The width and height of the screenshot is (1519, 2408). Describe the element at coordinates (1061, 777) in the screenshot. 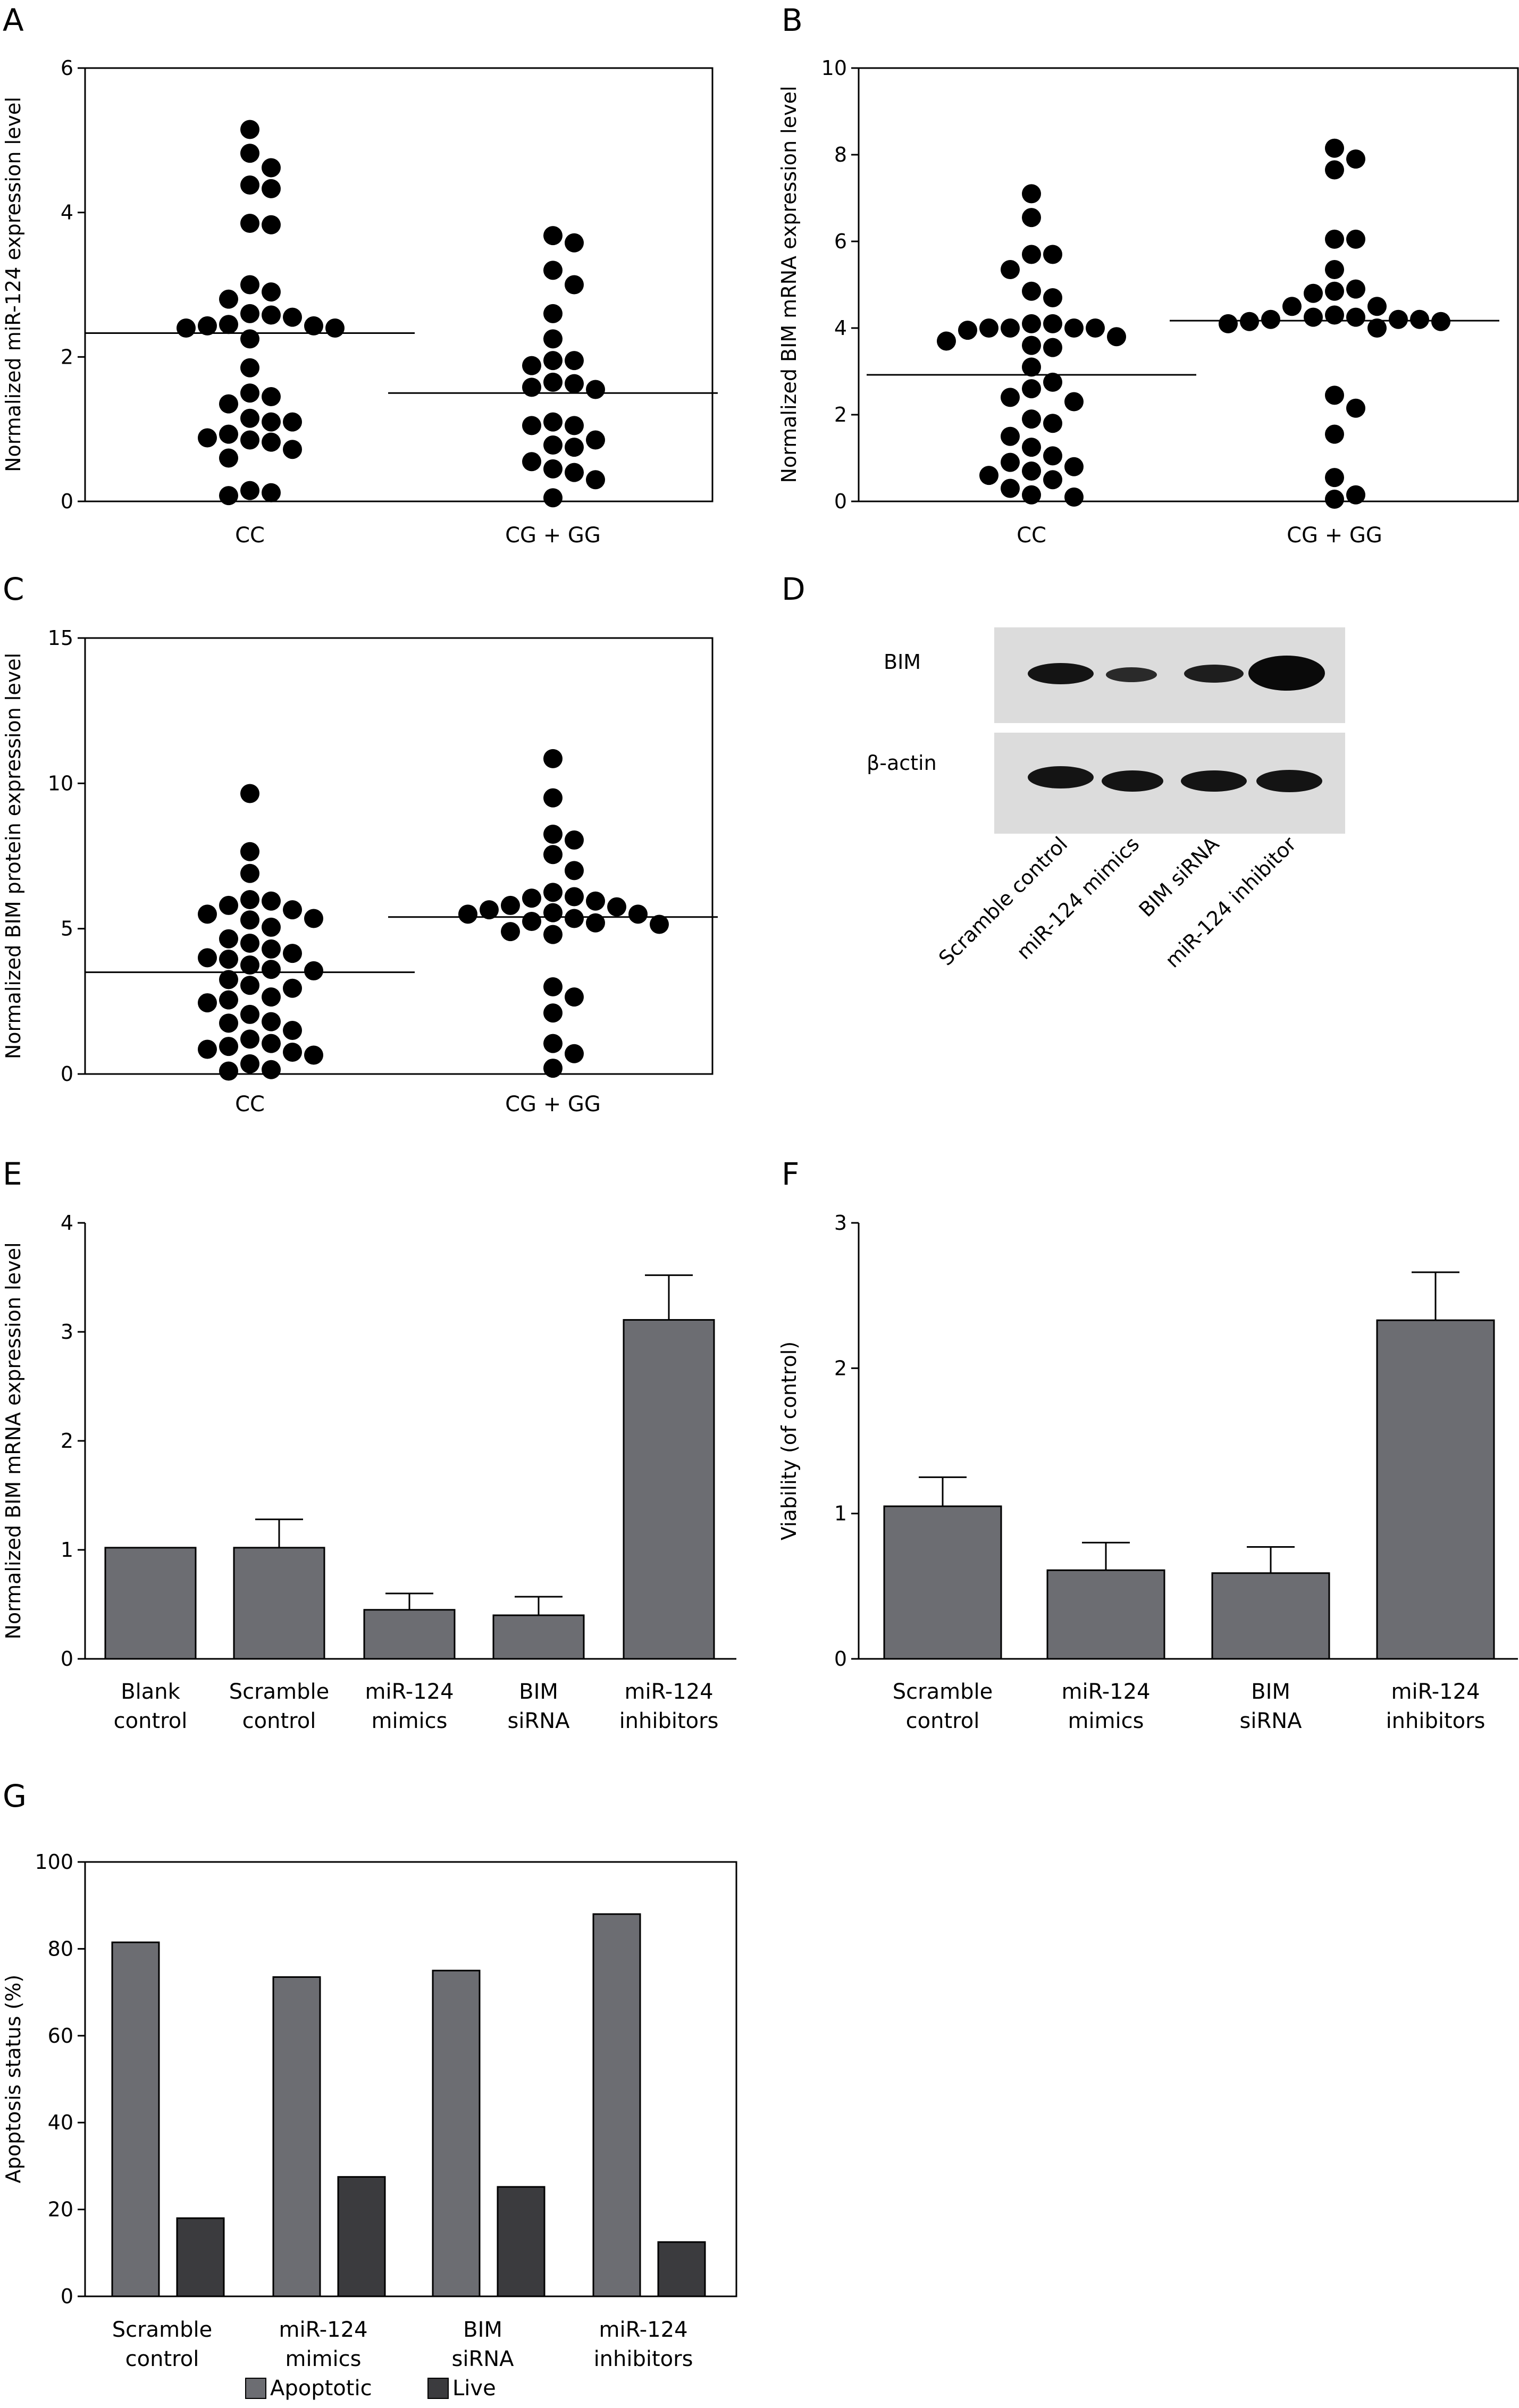

I see `band-actin-scramble` at that location.